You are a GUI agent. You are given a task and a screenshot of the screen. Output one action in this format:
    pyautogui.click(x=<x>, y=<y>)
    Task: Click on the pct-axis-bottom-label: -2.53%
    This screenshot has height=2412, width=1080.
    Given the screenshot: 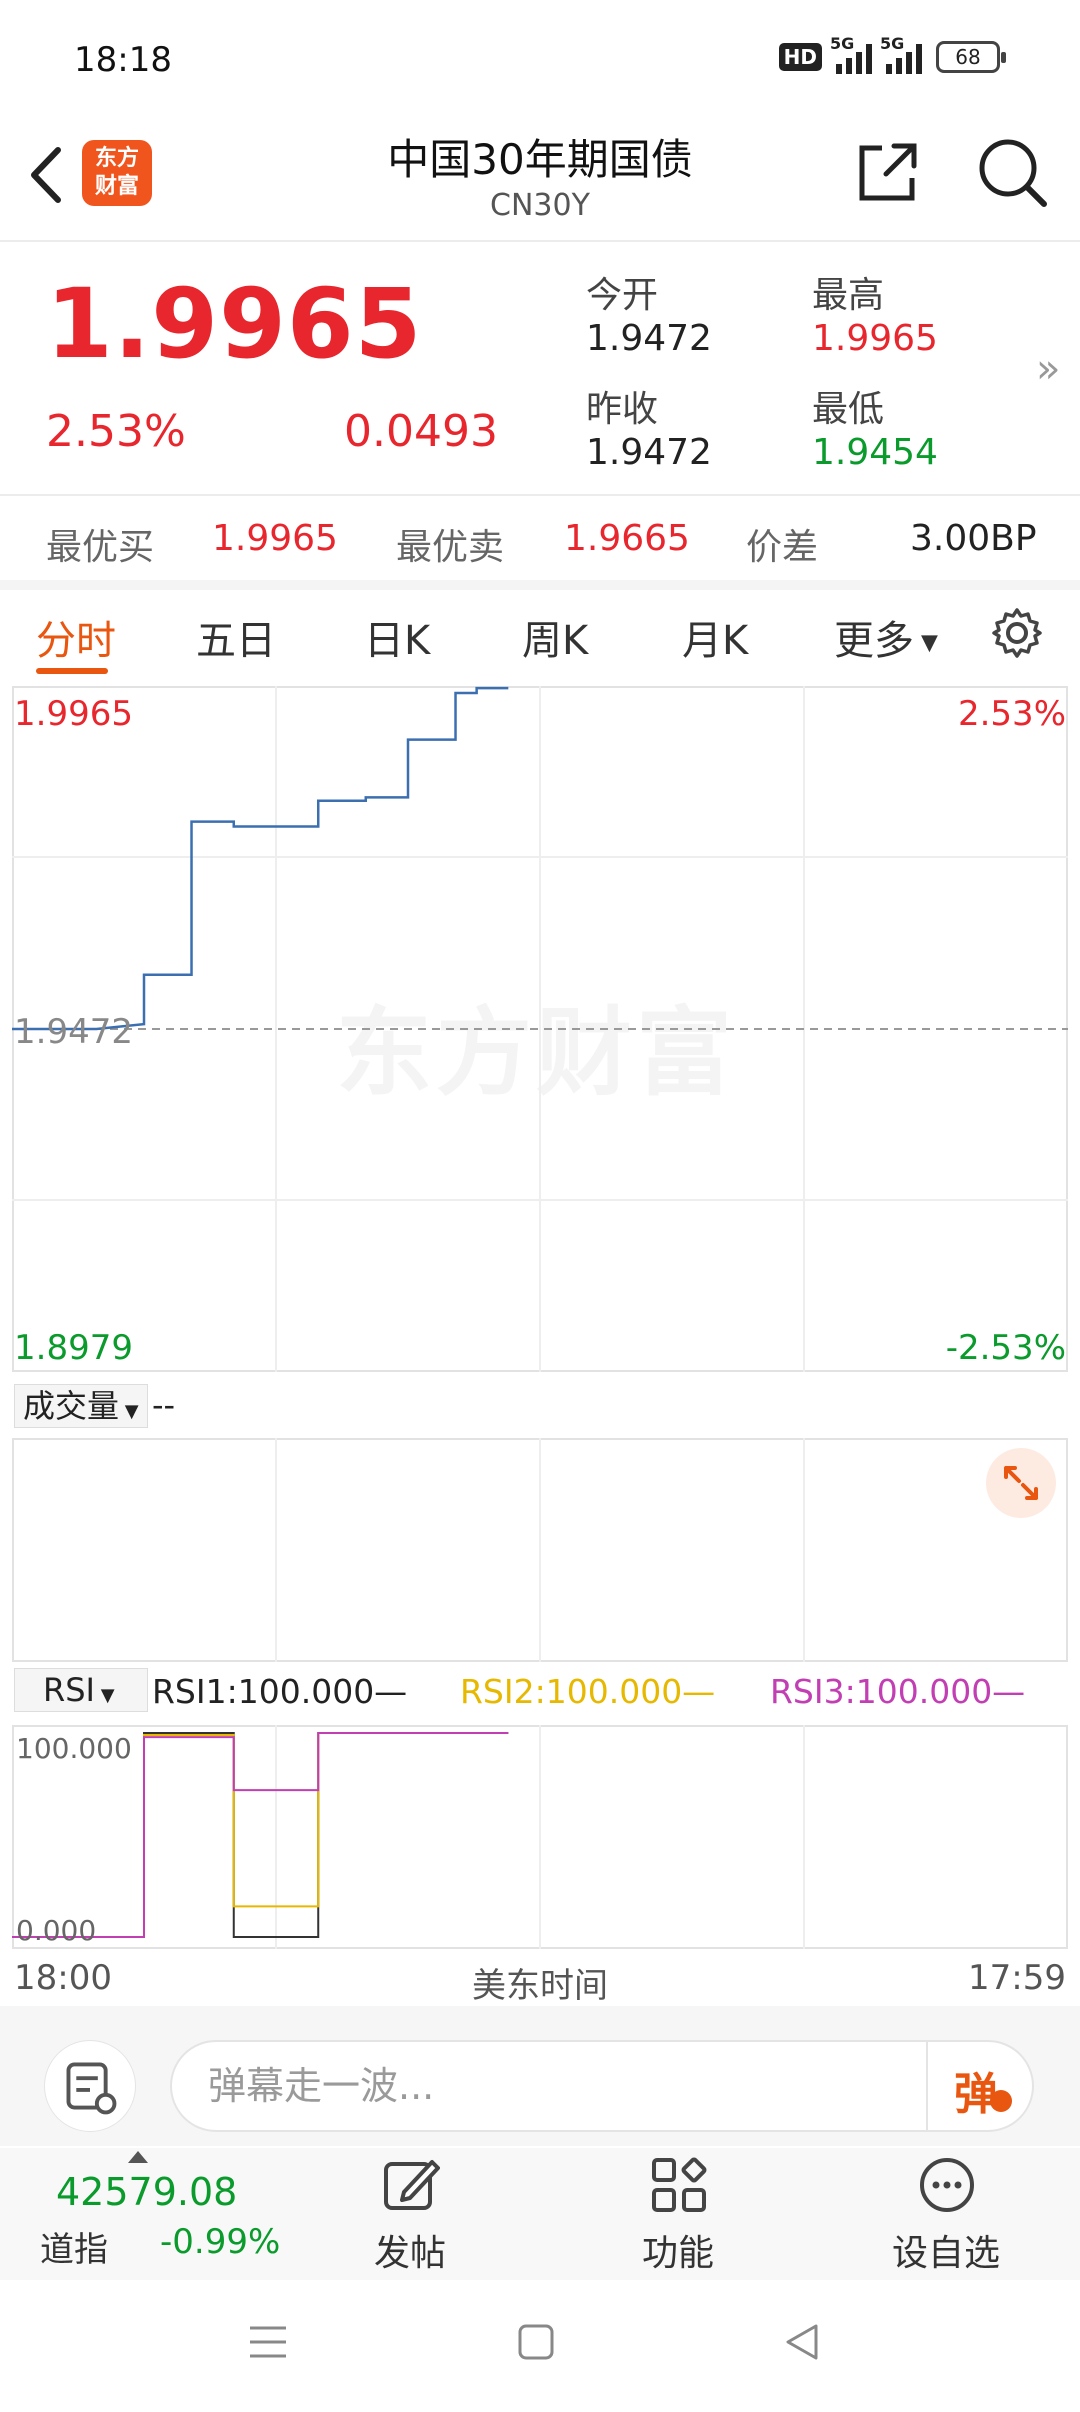 What is the action you would take?
    pyautogui.click(x=1005, y=1348)
    